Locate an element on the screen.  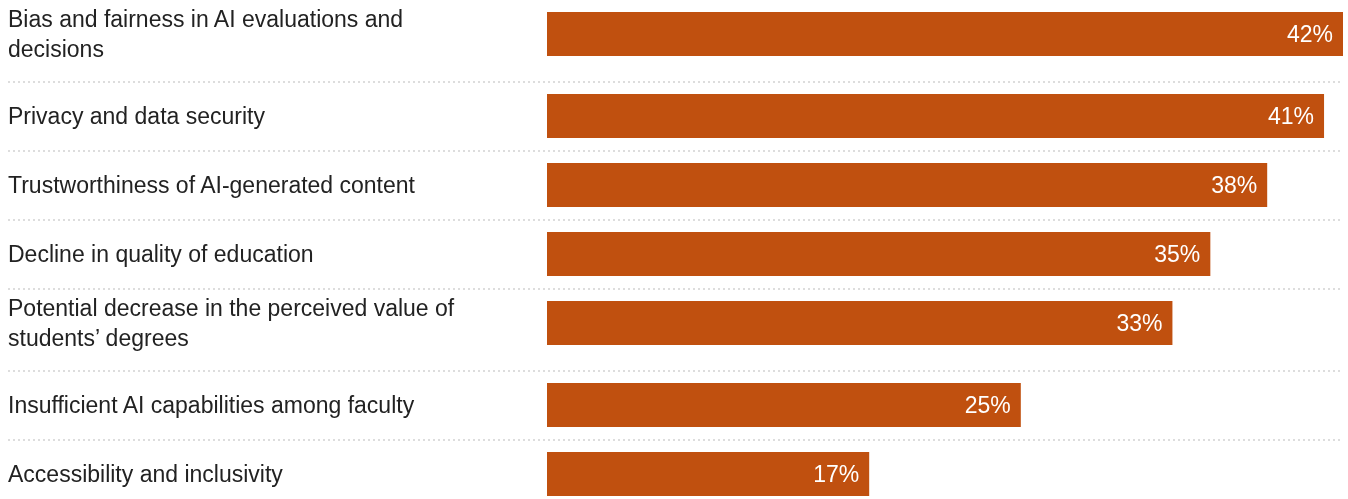
y-tick-label: Potential decrease in the perceived value of students’ degrees is located at coordinates (231, 323).